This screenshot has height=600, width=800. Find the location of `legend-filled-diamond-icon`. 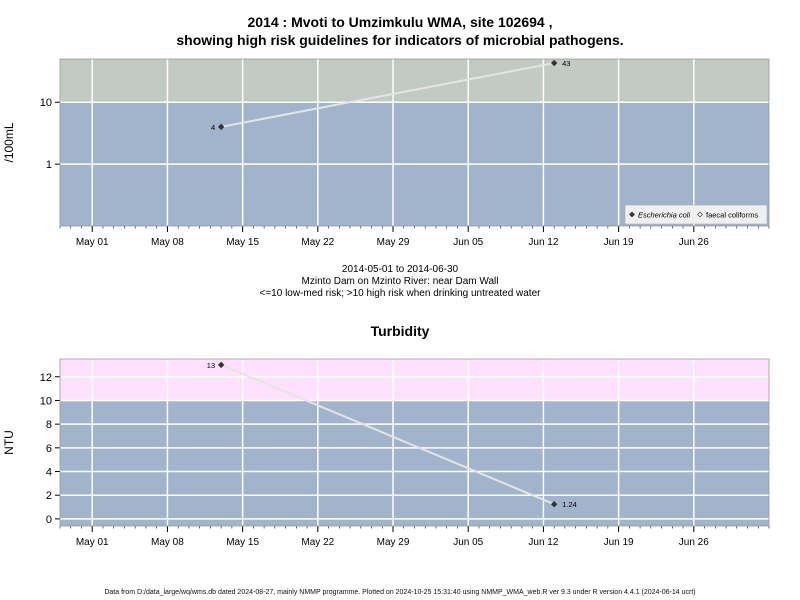

legend-filled-diamond-icon is located at coordinates (632, 214).